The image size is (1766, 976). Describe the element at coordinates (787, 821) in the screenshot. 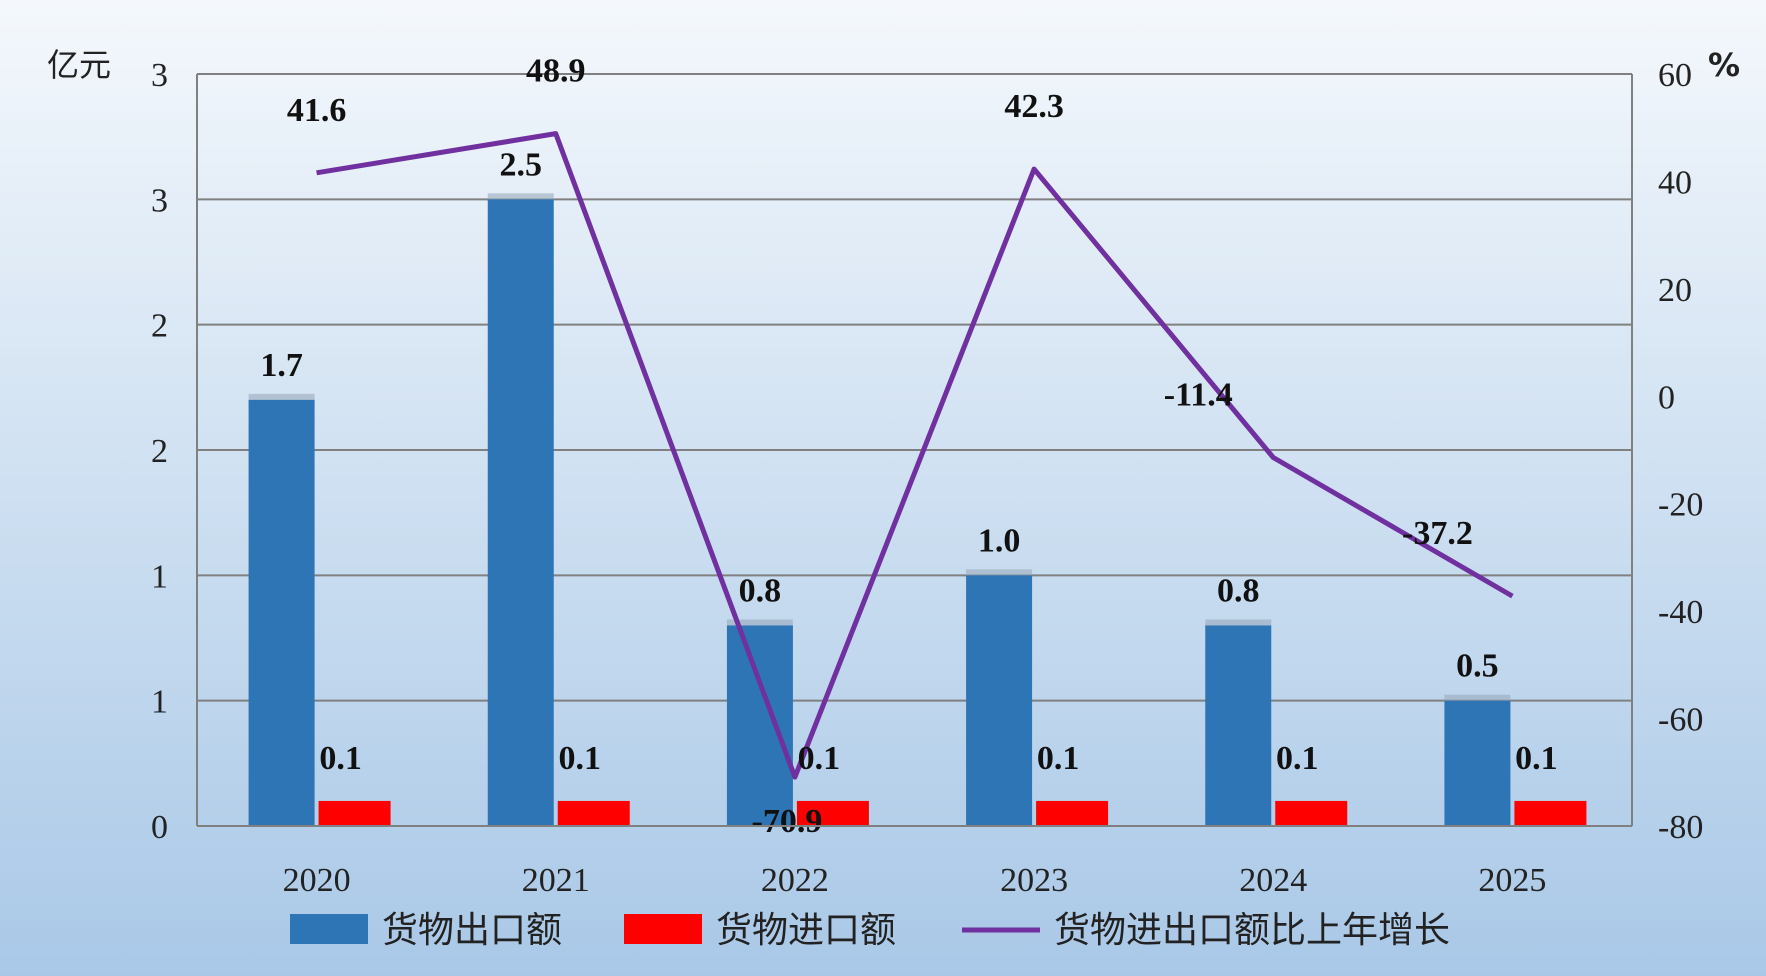

I see `growth-value-label: -70.9` at that location.